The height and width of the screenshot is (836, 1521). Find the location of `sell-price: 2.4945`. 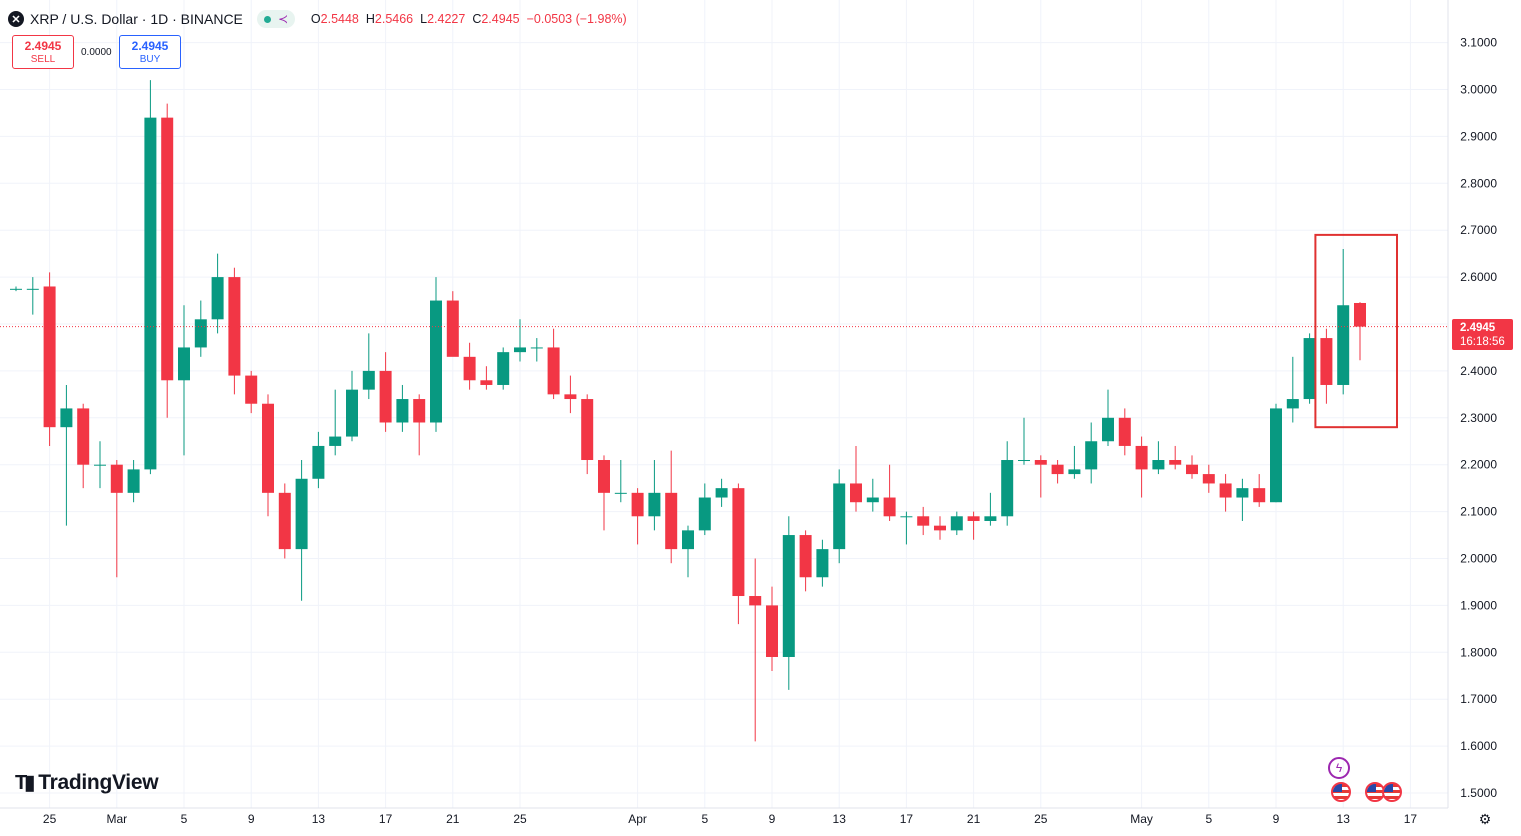

sell-price: 2.4945 is located at coordinates (43, 46).